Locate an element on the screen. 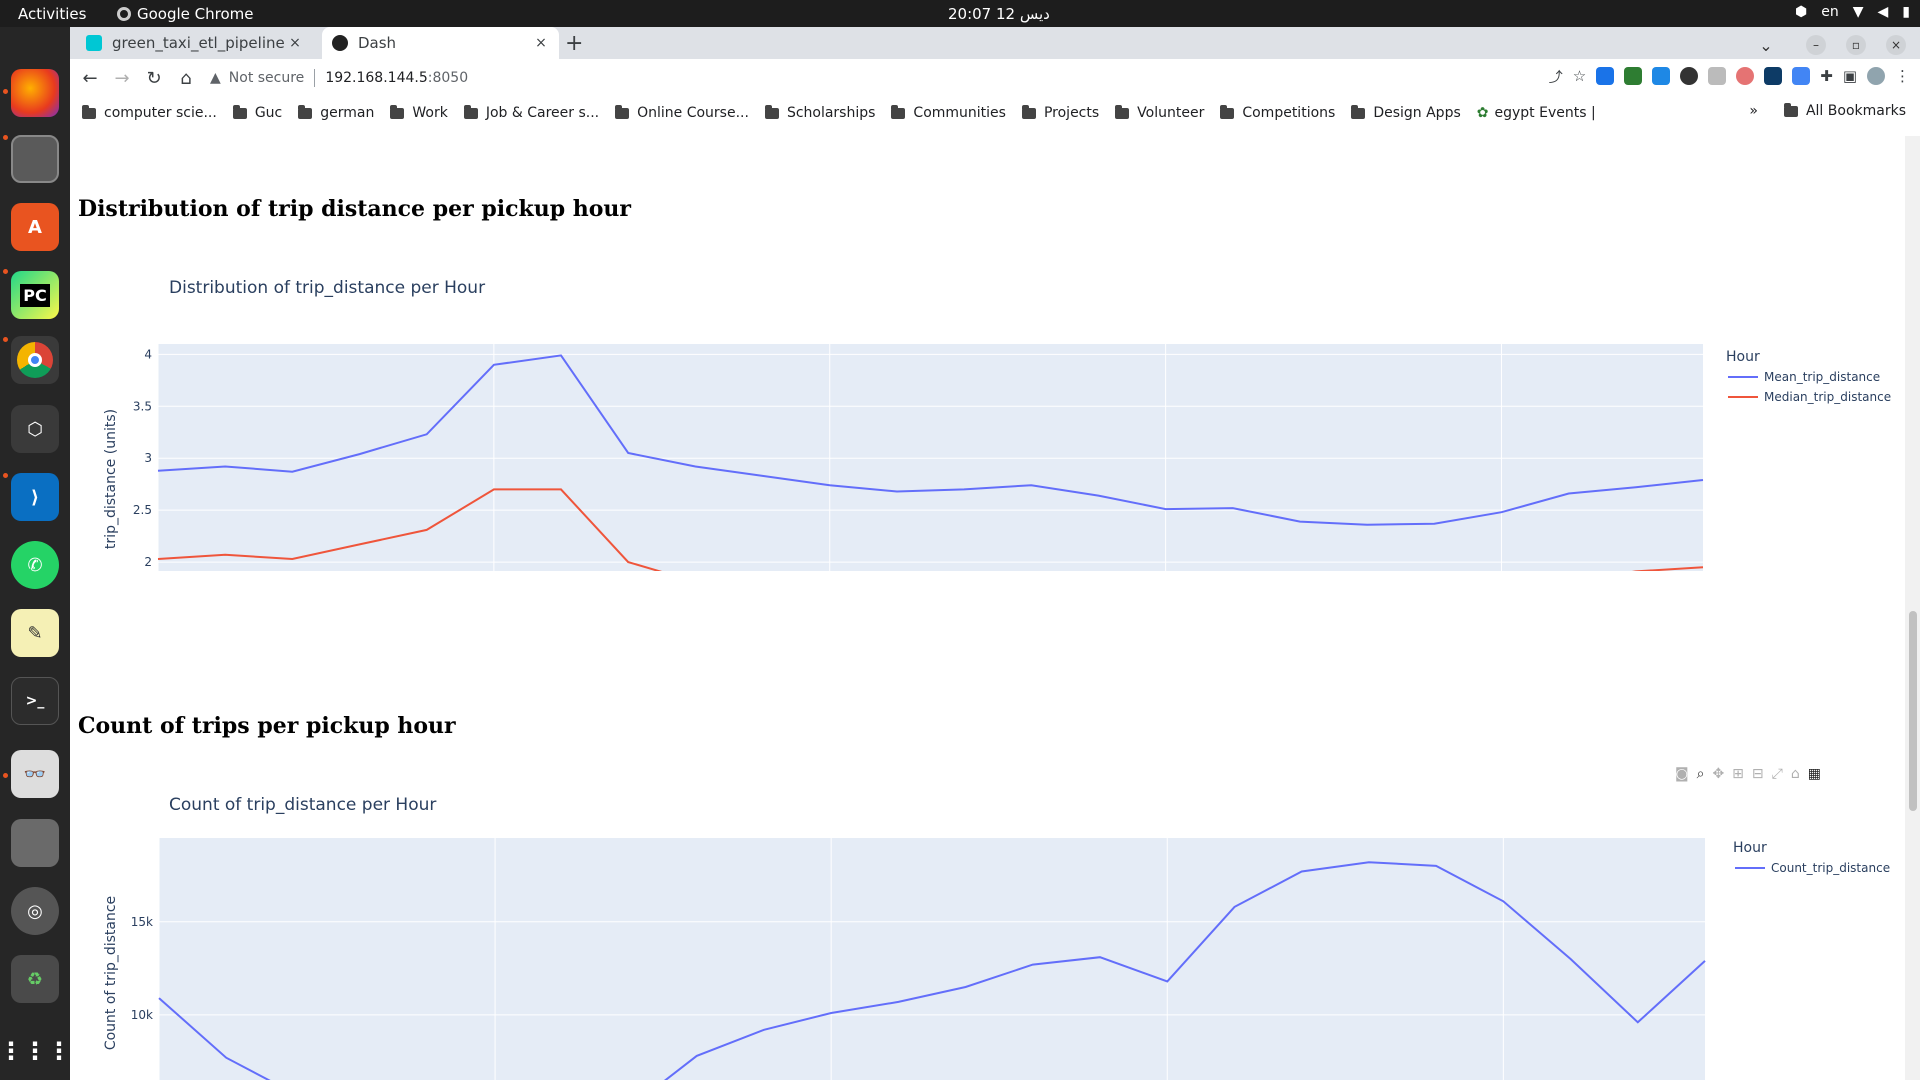 The image size is (1920, 1080). tab-search-icon: ⌄ is located at coordinates (1766, 45).